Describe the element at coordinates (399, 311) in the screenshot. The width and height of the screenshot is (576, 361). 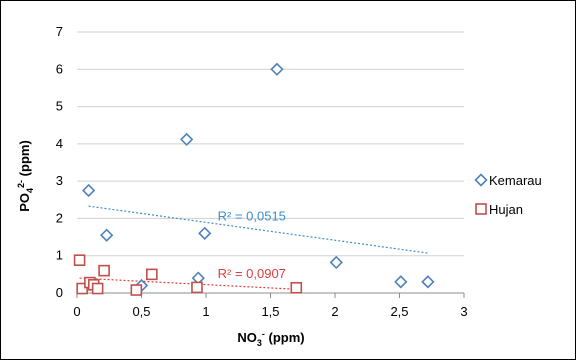
I see `x-tick-label: 2,5` at that location.